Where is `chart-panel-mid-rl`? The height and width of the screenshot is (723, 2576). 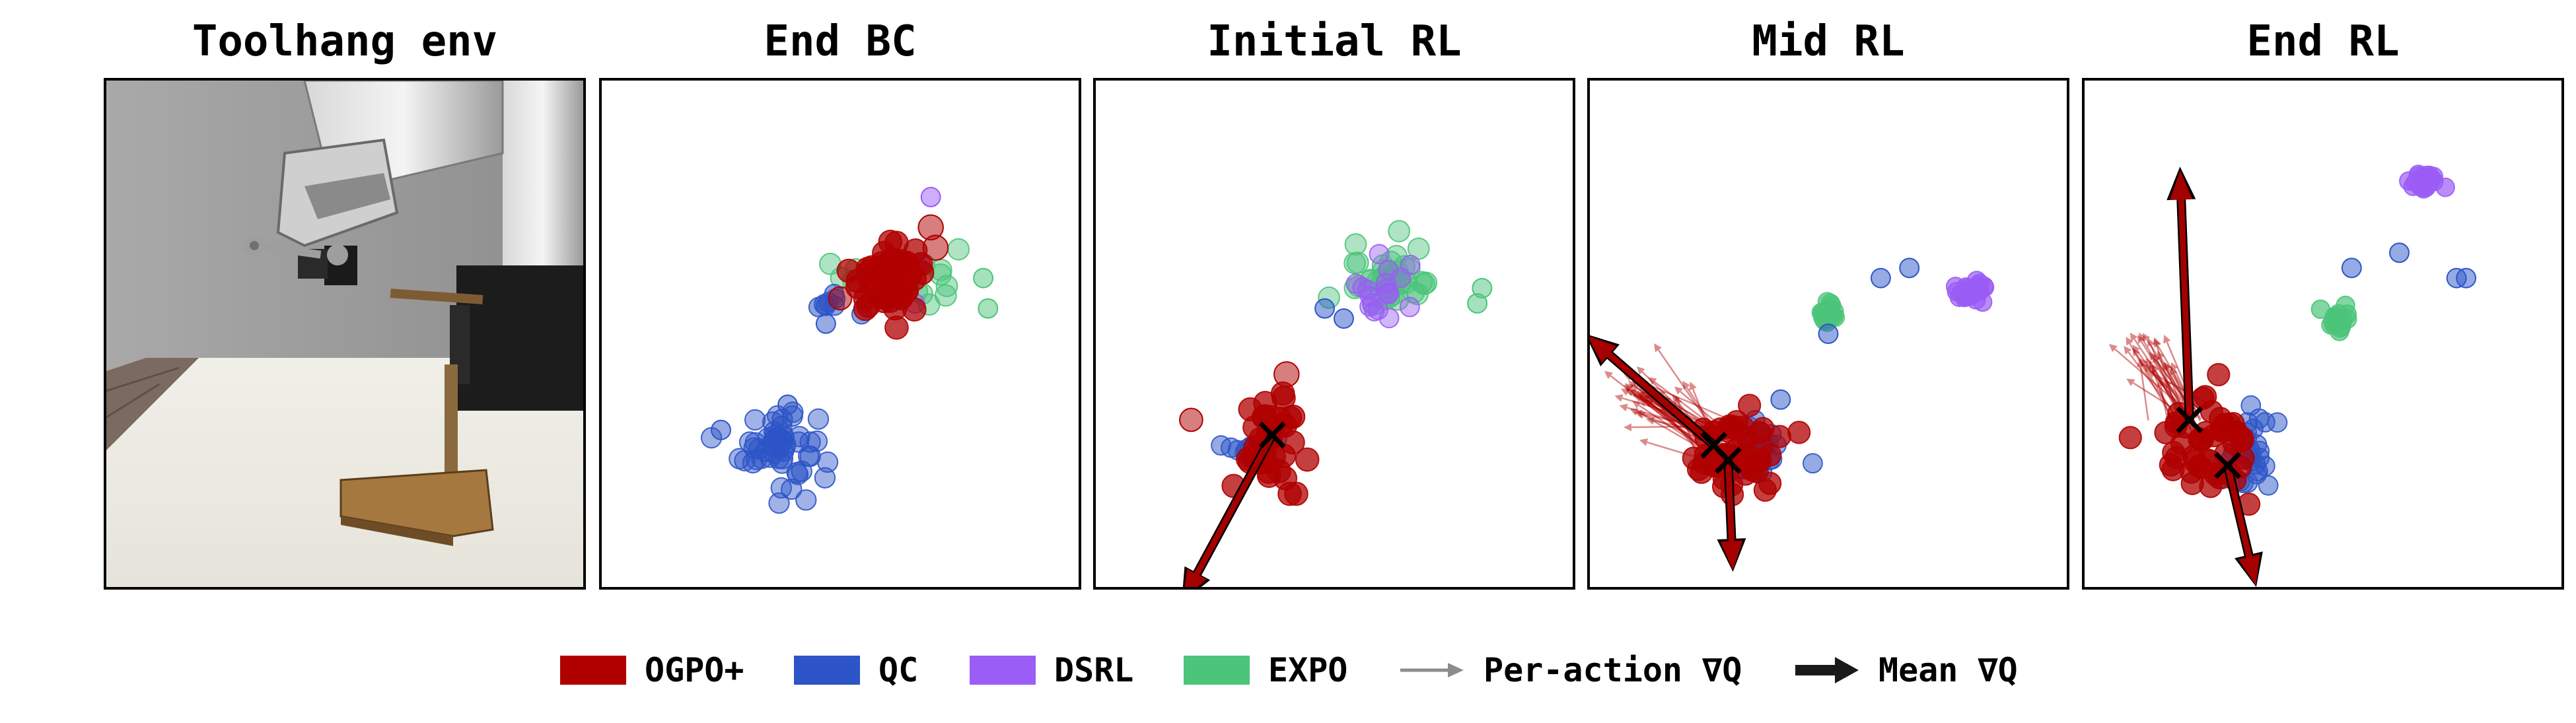 chart-panel-mid-rl is located at coordinates (1828, 334).